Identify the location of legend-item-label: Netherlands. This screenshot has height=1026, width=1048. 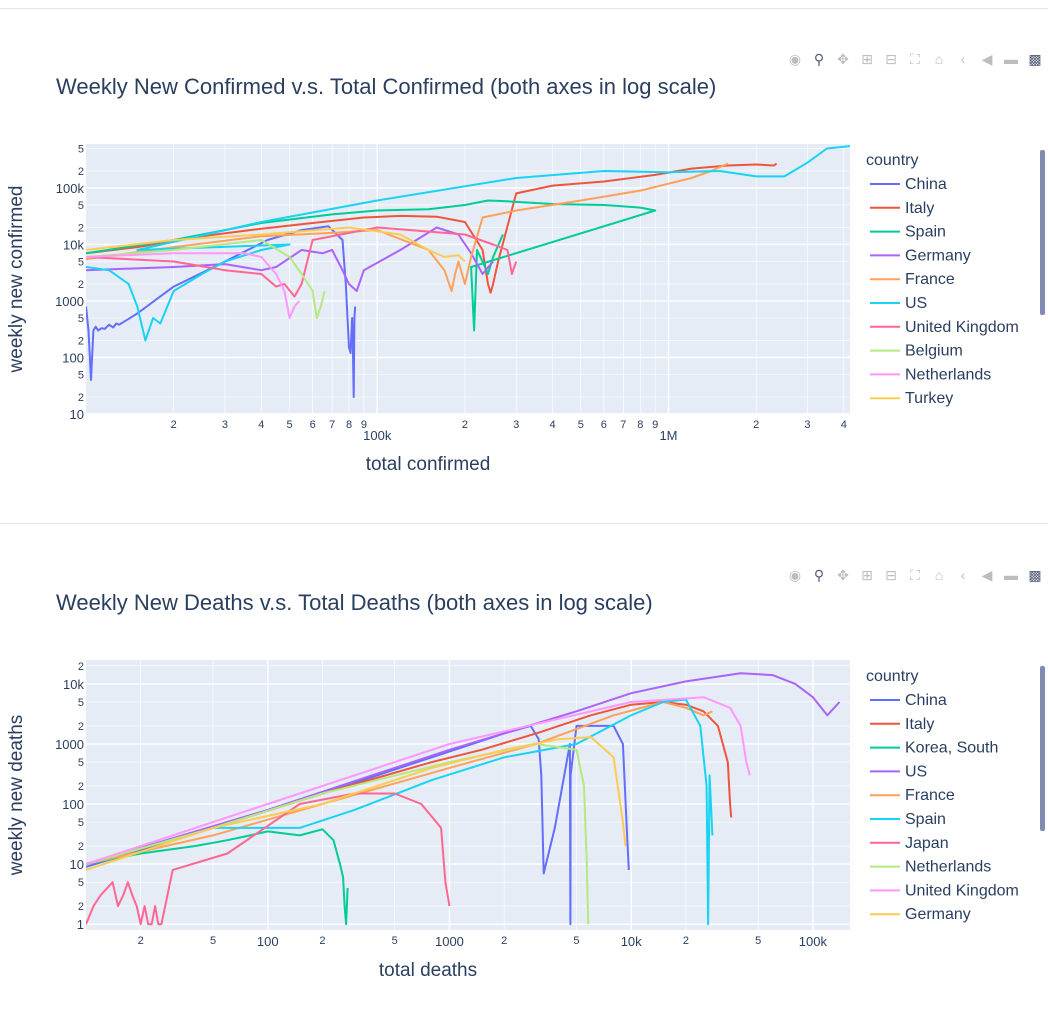
(948, 374).